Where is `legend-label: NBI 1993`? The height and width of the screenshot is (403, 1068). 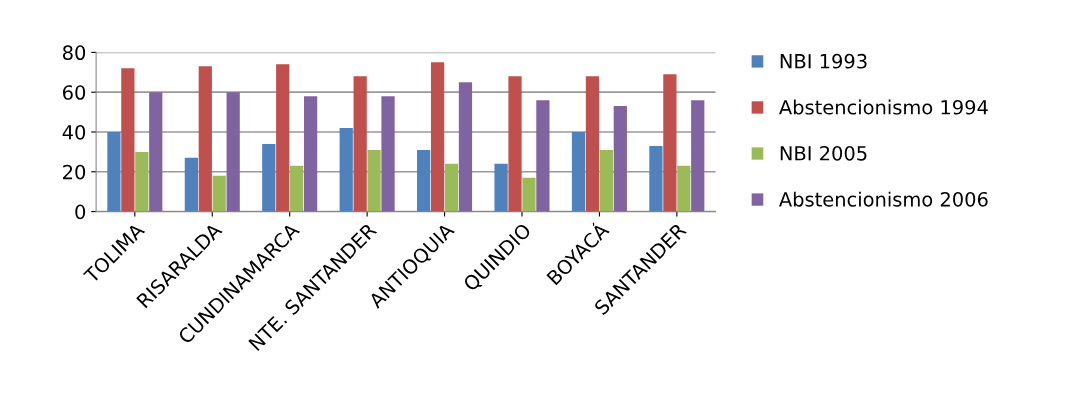 legend-label: NBI 1993 is located at coordinates (823, 61).